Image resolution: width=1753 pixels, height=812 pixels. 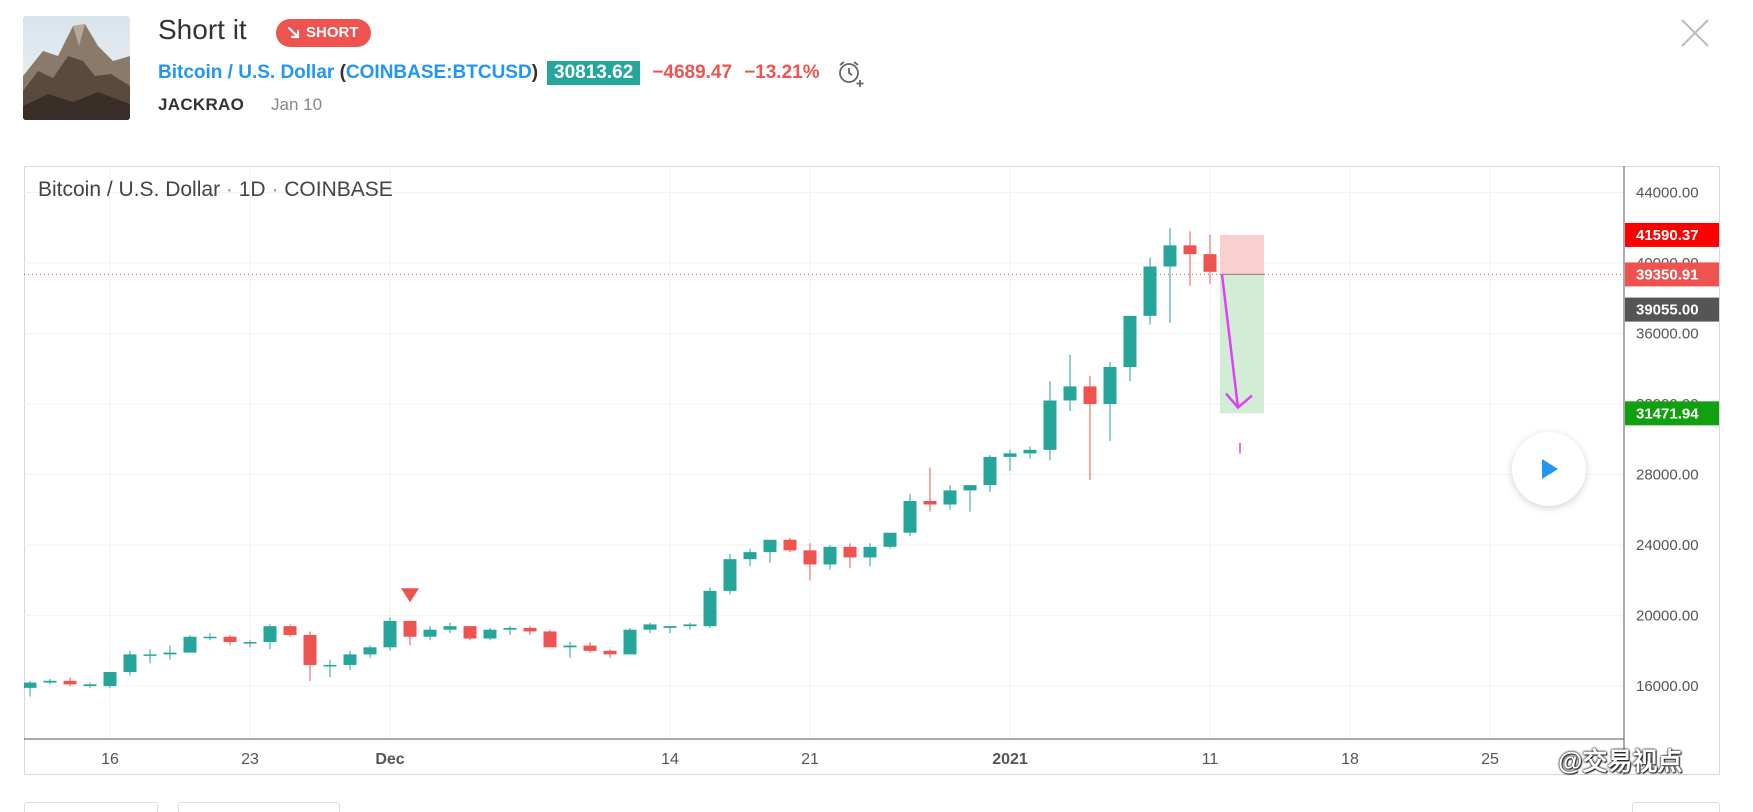 What do you see at coordinates (438, 72) in the screenshot?
I see `symbol-ticker-link: COINBASE:BTCUSD` at bounding box center [438, 72].